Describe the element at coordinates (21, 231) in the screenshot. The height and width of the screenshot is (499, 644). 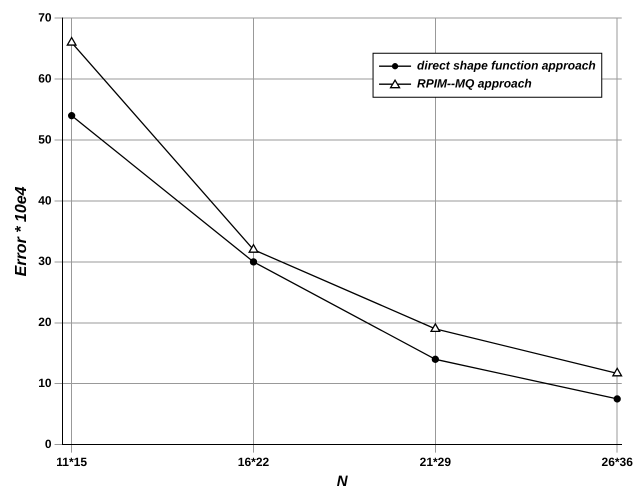
I see `y-axis-title: Error * 10e4` at that location.